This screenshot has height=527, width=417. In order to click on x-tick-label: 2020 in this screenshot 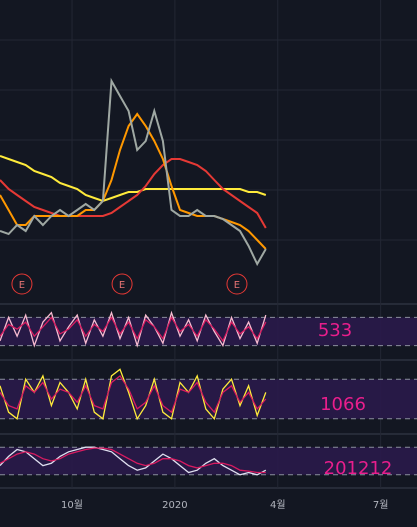, I will do `click(174, 505)`.